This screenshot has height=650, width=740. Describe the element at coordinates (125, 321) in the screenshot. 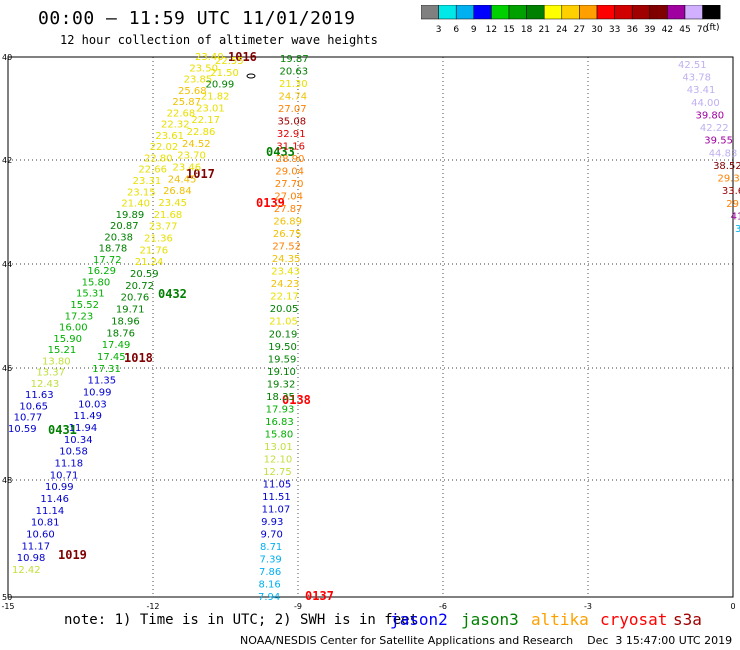

I see `wave-height-value: 18.96` at that location.